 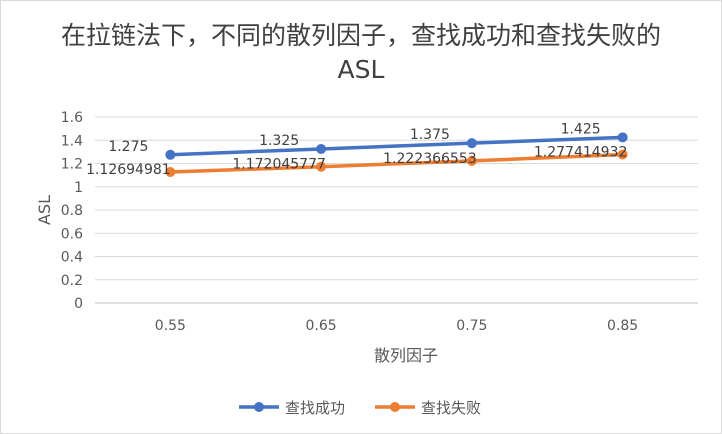 I want to click on data-label-1: 1.275, so click(x=128, y=147).